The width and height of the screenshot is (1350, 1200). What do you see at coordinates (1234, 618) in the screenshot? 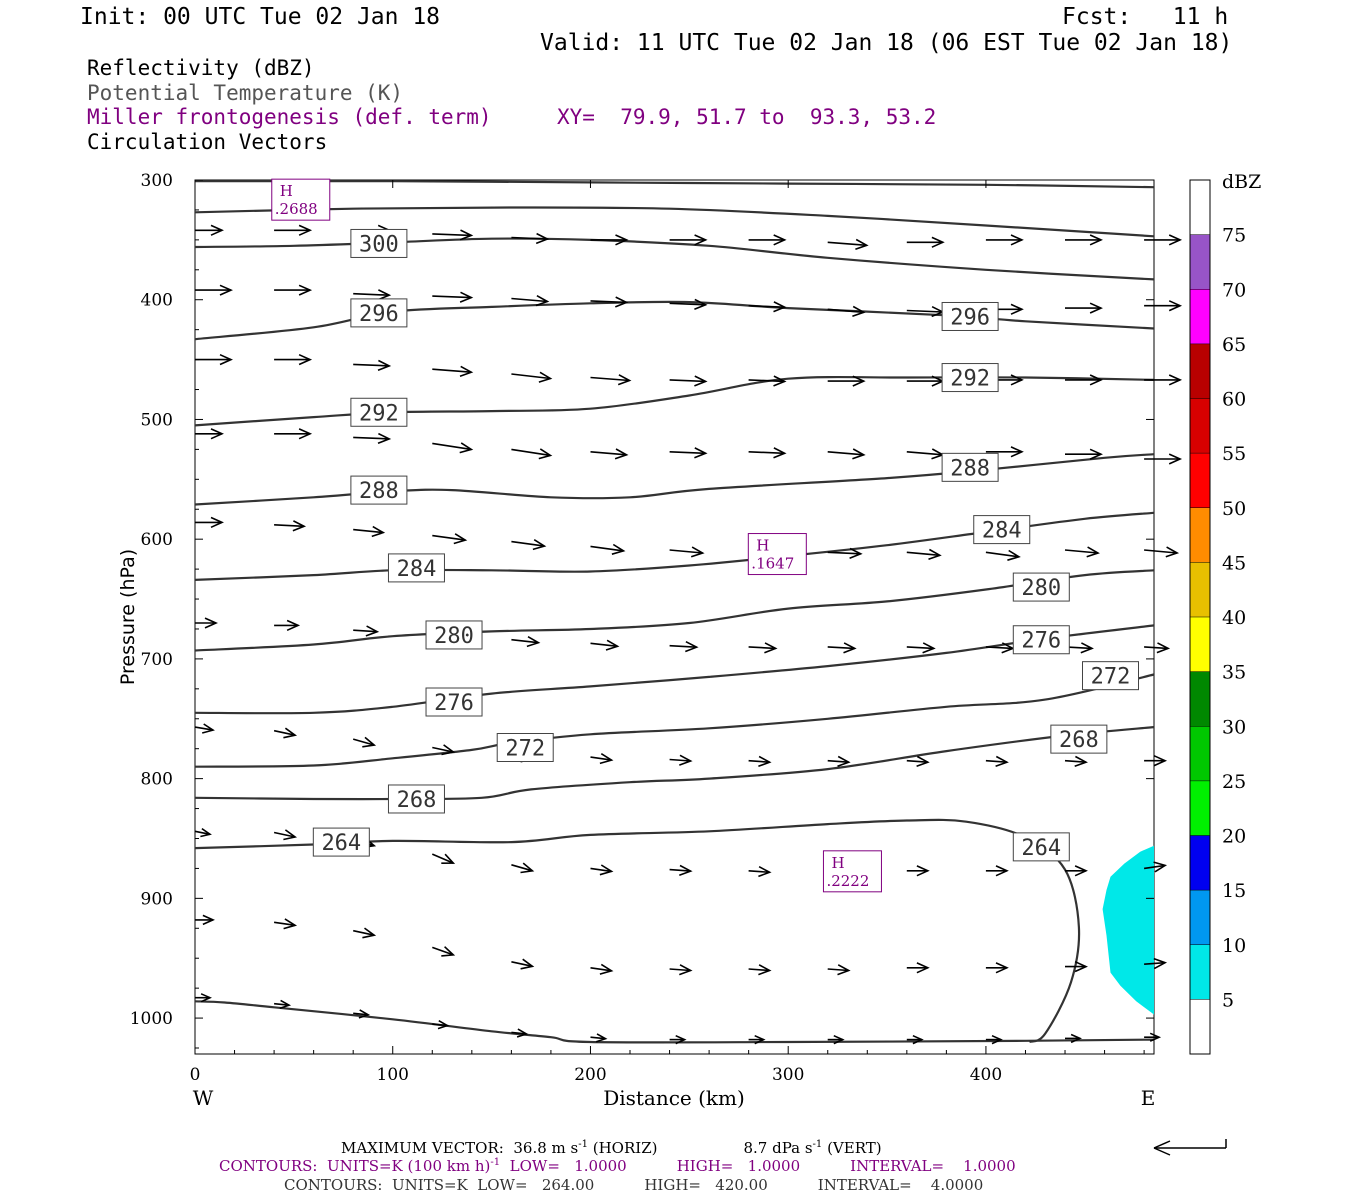
I see `colorbar-label: 40` at bounding box center [1234, 618].